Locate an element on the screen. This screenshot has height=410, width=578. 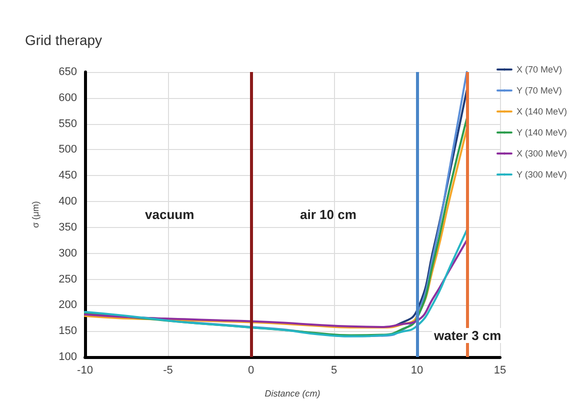
y-tick-label: 200 is located at coordinates (67, 305).